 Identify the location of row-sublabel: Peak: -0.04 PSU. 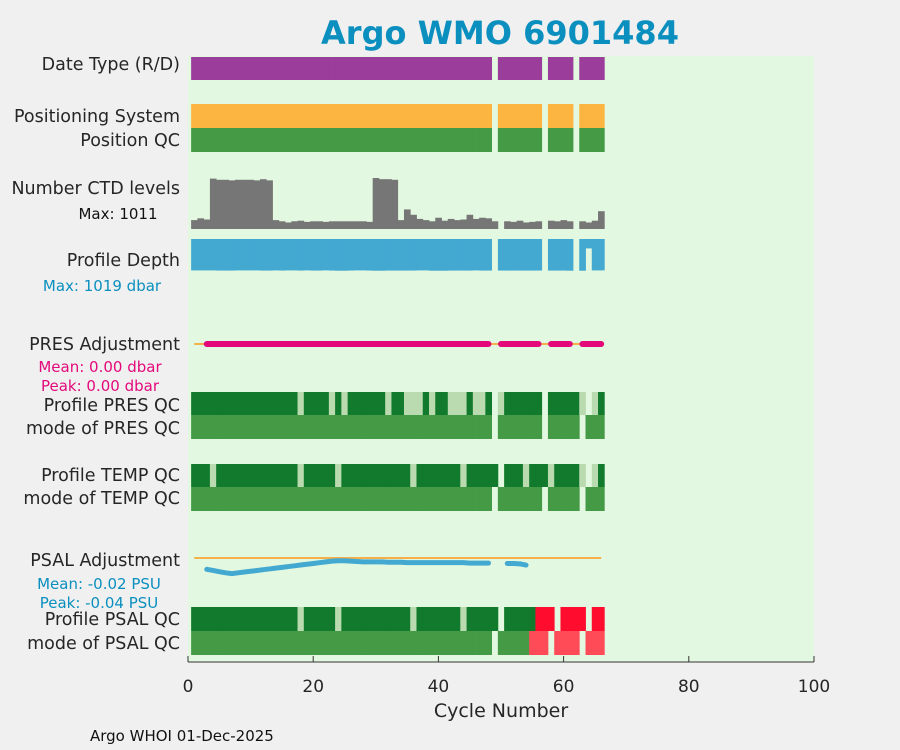
(99, 603).